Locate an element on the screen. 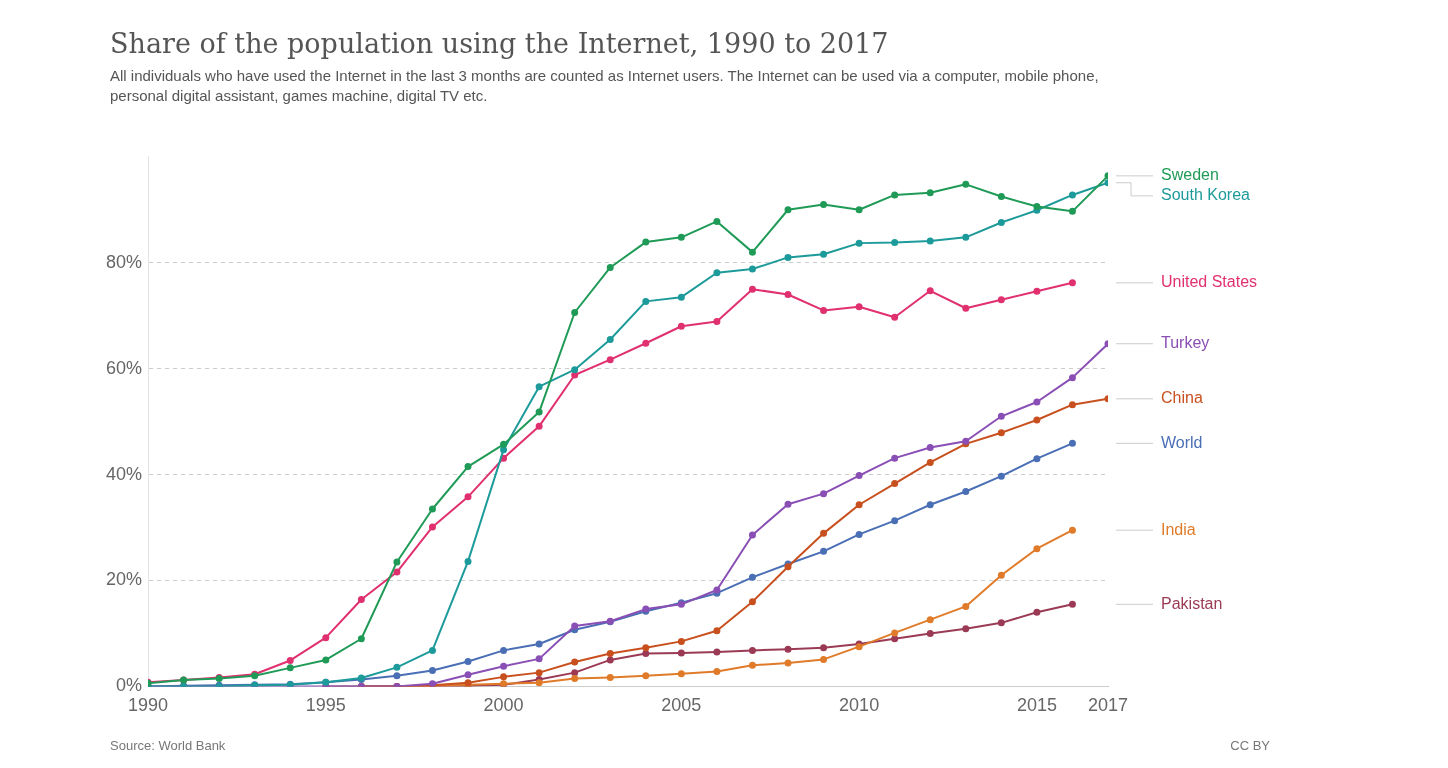  y-tick-label: 20% is located at coordinates (124, 579).